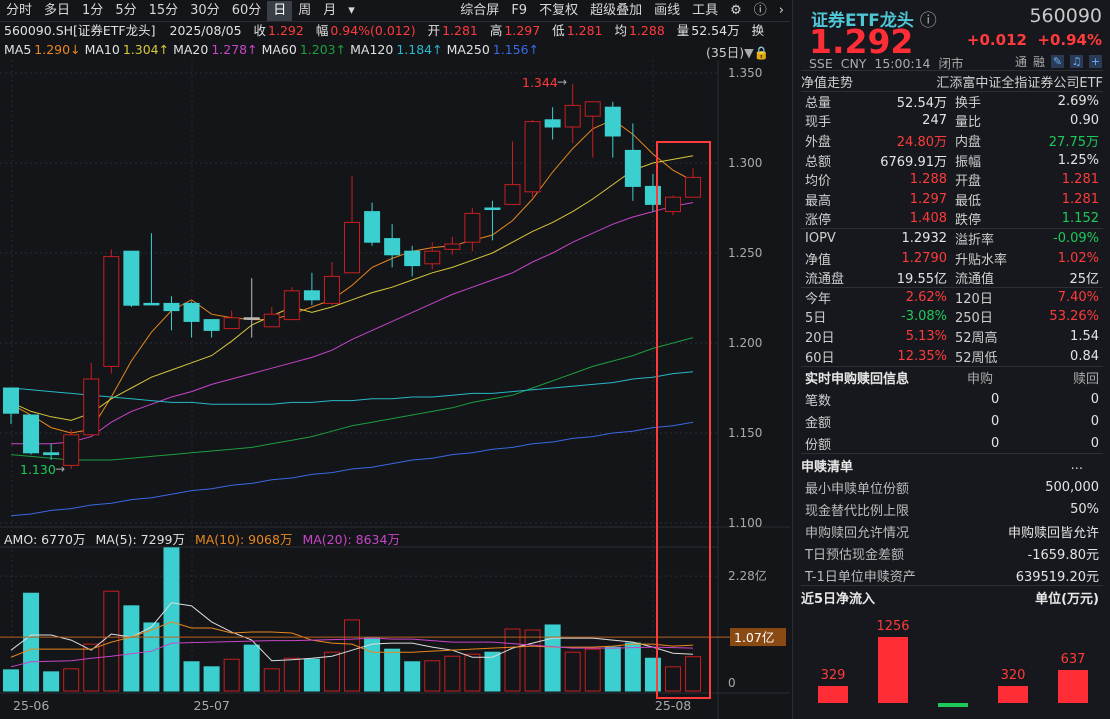 This screenshot has width=1110, height=719. I want to click on period-tab: 月, so click(330, 10).